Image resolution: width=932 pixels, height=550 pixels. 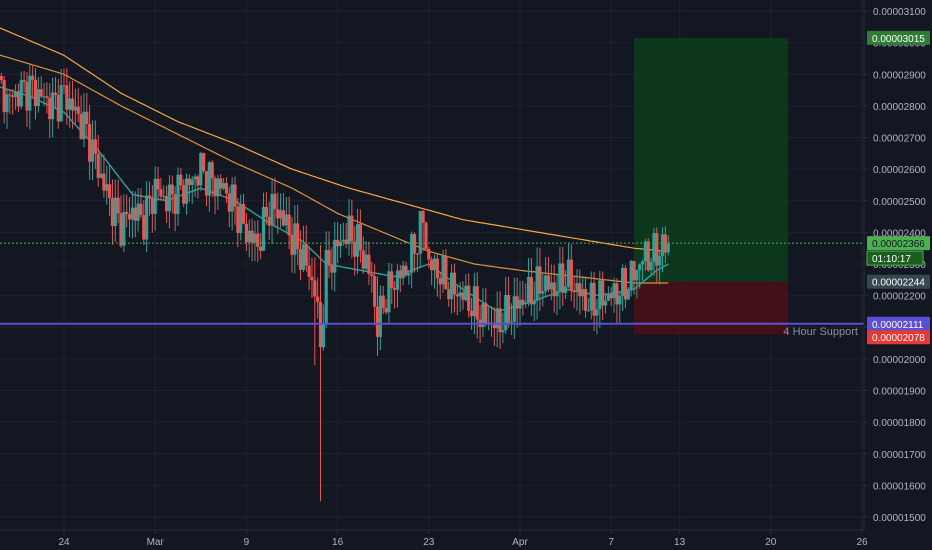 What do you see at coordinates (463, 539) in the screenshot?
I see `time-axis: 24 Mar 9 16 23 Apr 7 13 20 26` at bounding box center [463, 539].